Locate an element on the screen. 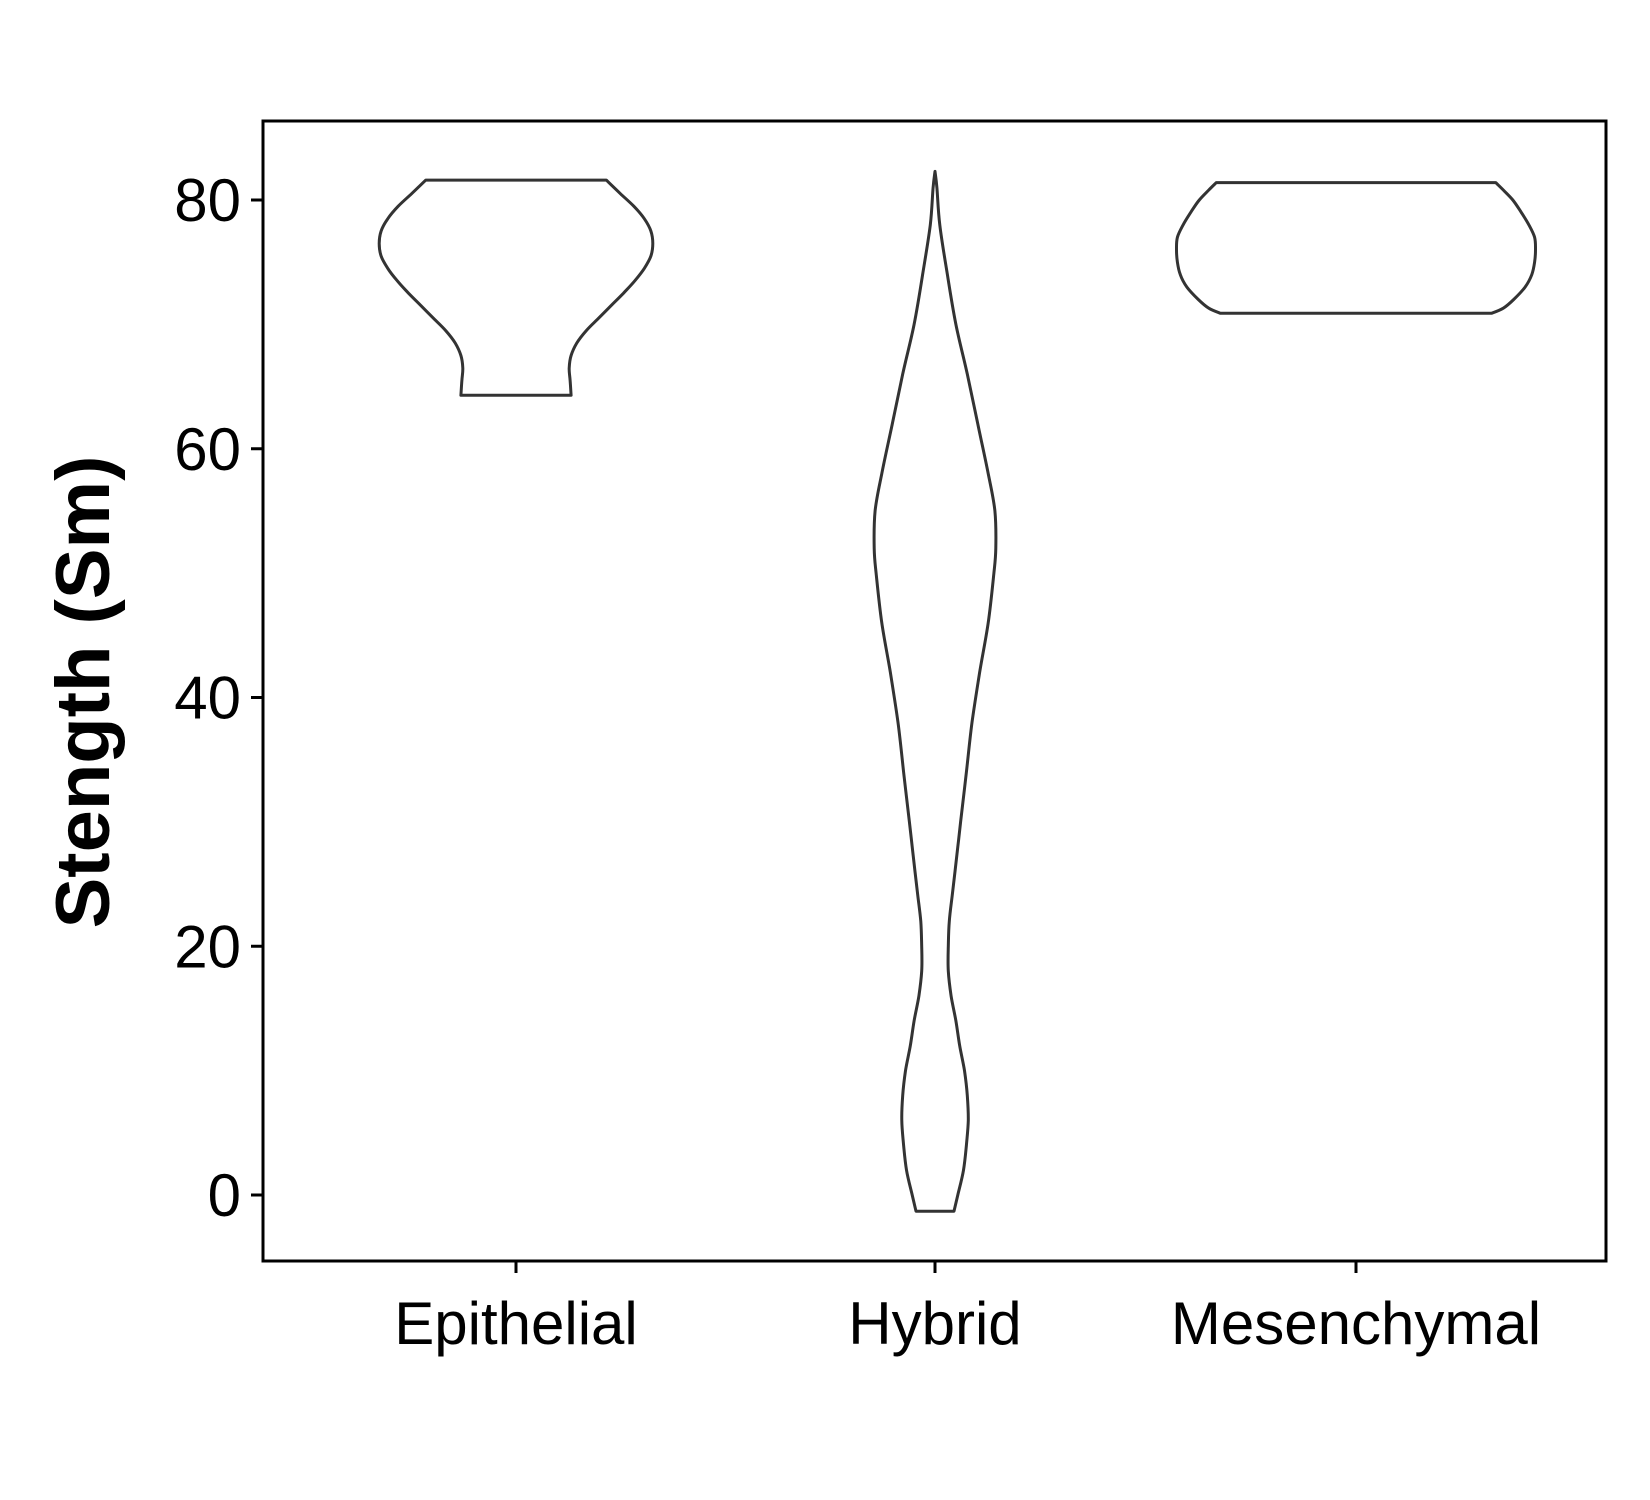  x-tick-label: Mesenchymal is located at coordinates (1356, 1323).